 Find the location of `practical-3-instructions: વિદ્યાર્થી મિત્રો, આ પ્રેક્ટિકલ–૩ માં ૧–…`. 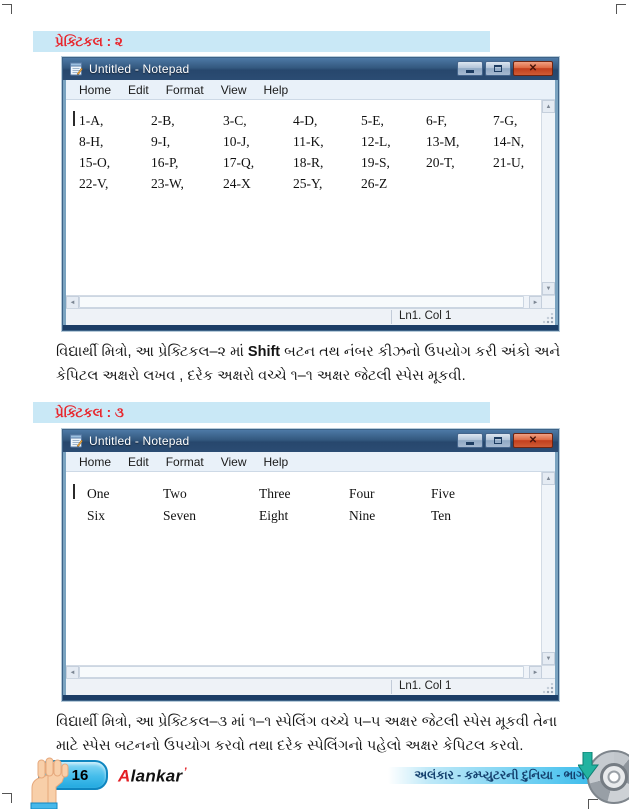

practical-3-instructions: વિદ્યાર્થી મિત્રો, આ પ્રેક્ટિકલ–૩ માં ૧–… is located at coordinates (307, 734).